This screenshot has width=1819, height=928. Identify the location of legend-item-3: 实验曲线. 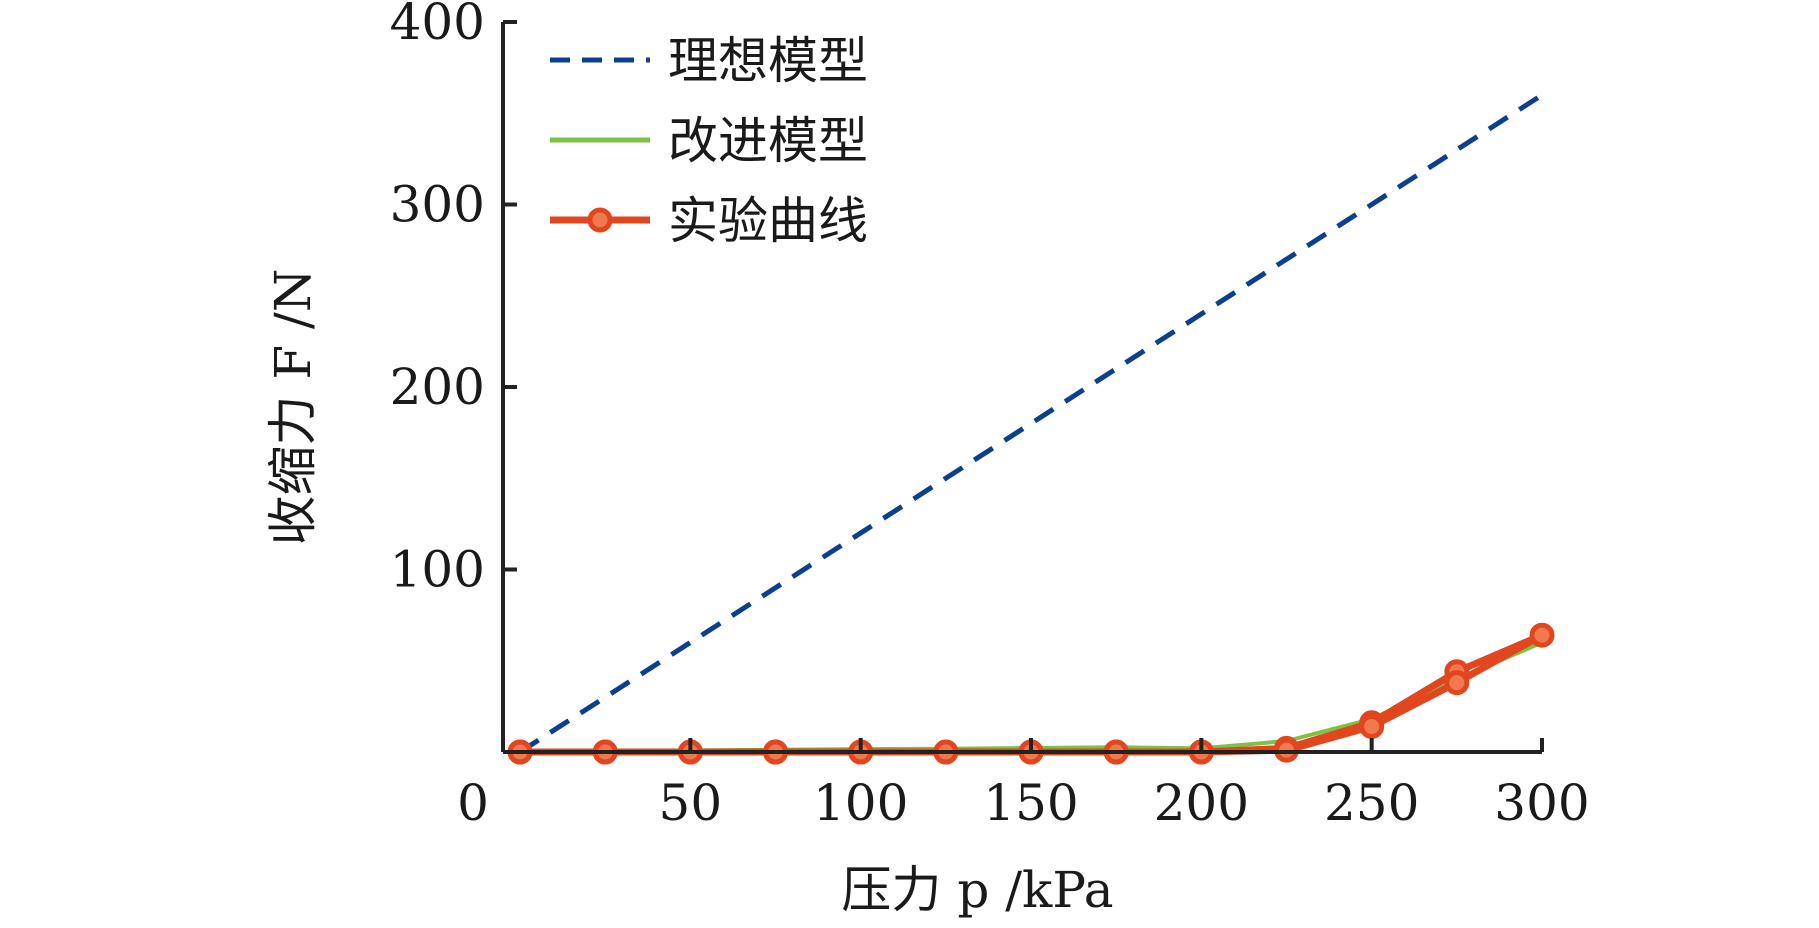
(709, 221).